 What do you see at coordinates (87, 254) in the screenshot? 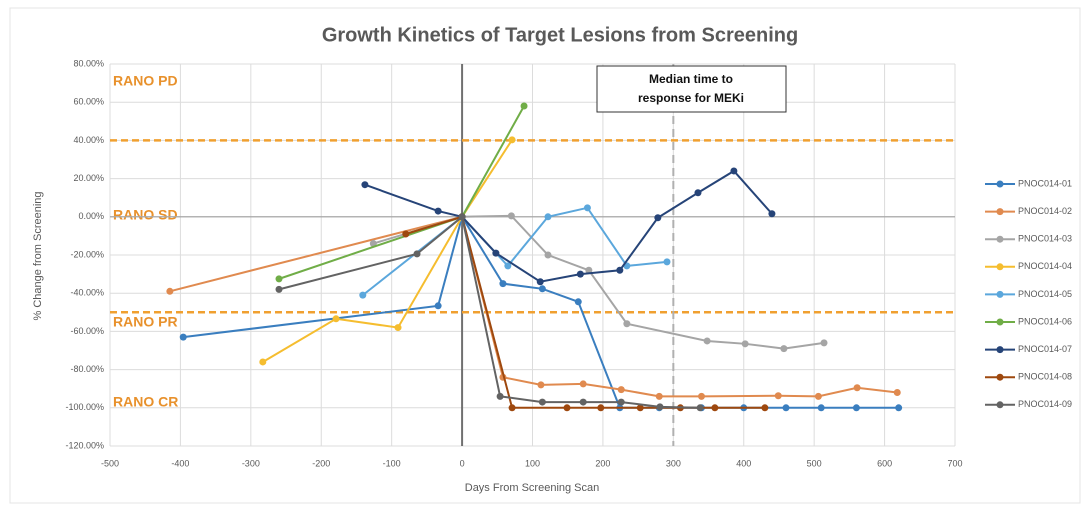
I see `y-tick-label: -20.00%` at bounding box center [87, 254].